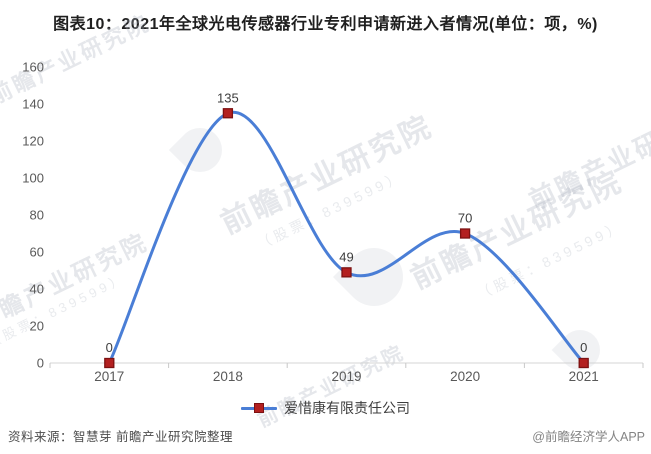 The width and height of the screenshot is (651, 454). I want to click on data-source-note: 资料来源：智慧芽 前瞻产业研究院整理, so click(120, 437).